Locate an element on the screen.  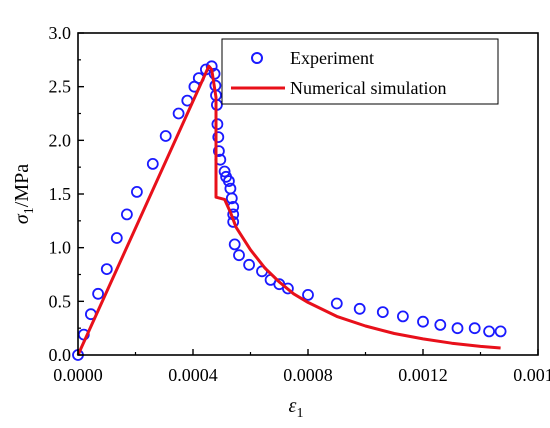
y-tick-label: 1.0 is located at coordinates (60, 248).